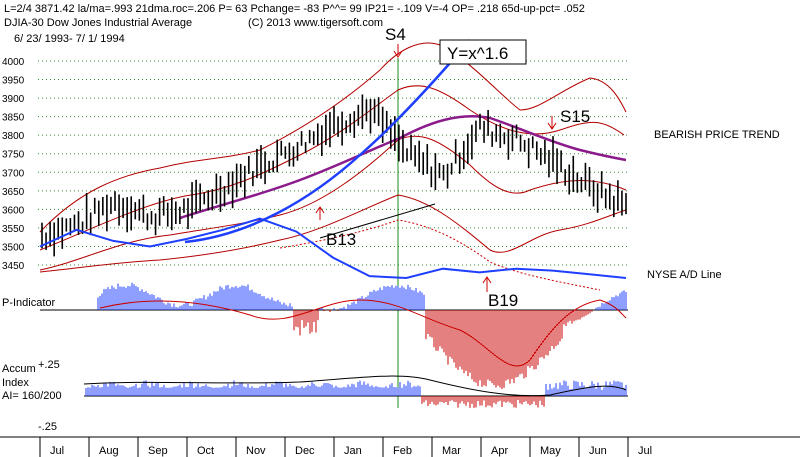 Image resolution: width=800 pixels, height=457 pixels. What do you see at coordinates (13, 173) in the screenshot?
I see `y-tick-3700: 3700` at bounding box center [13, 173].